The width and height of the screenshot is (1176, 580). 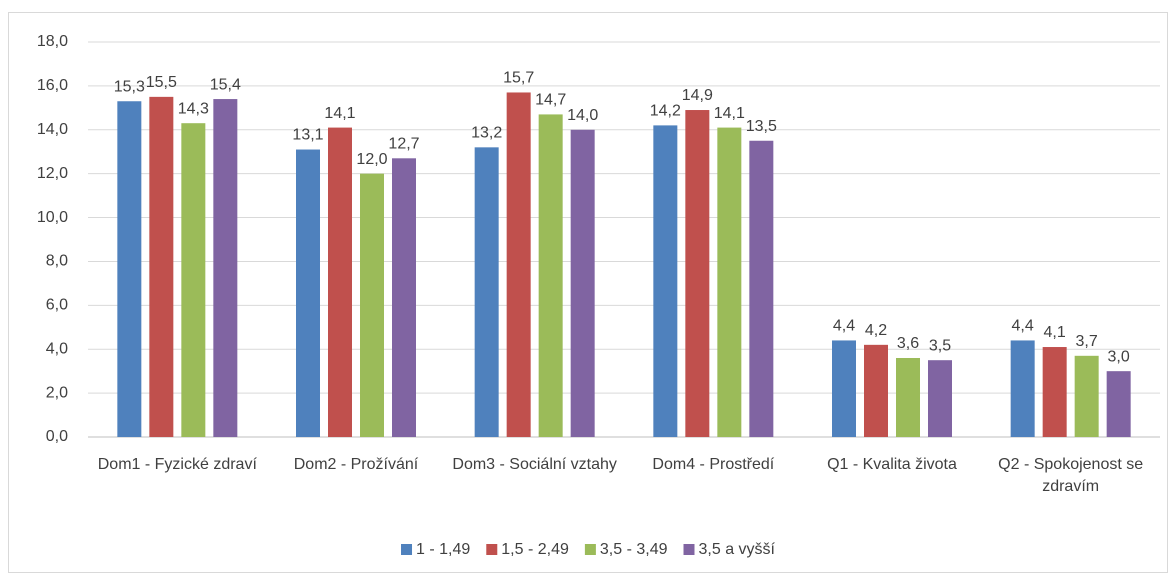 What do you see at coordinates (57, 436) in the screenshot?
I see `y-tick-label: 0,0` at bounding box center [57, 436].